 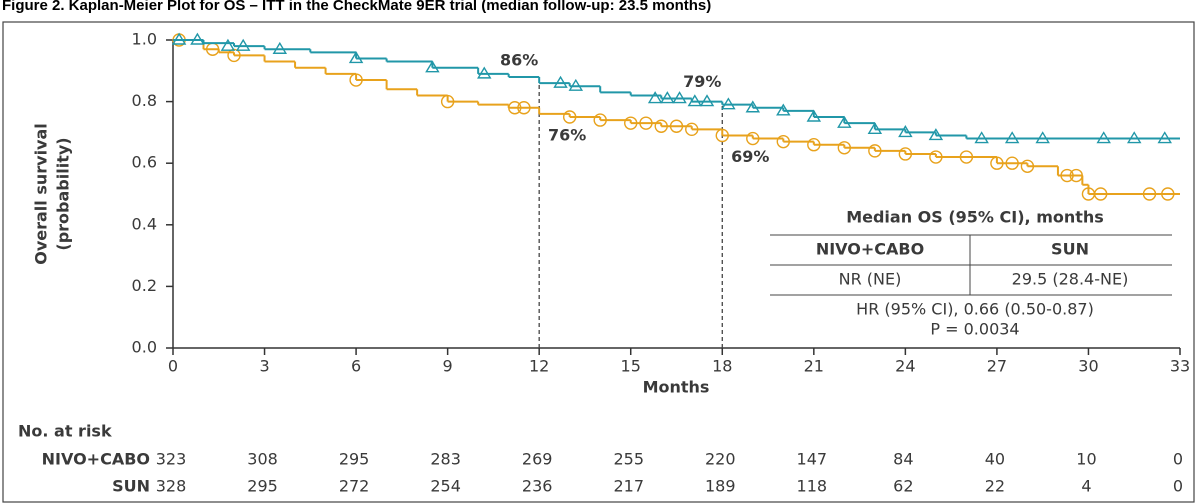 What do you see at coordinates (1088, 366) in the screenshot?
I see `x-tick-label: 30` at bounding box center [1088, 366].